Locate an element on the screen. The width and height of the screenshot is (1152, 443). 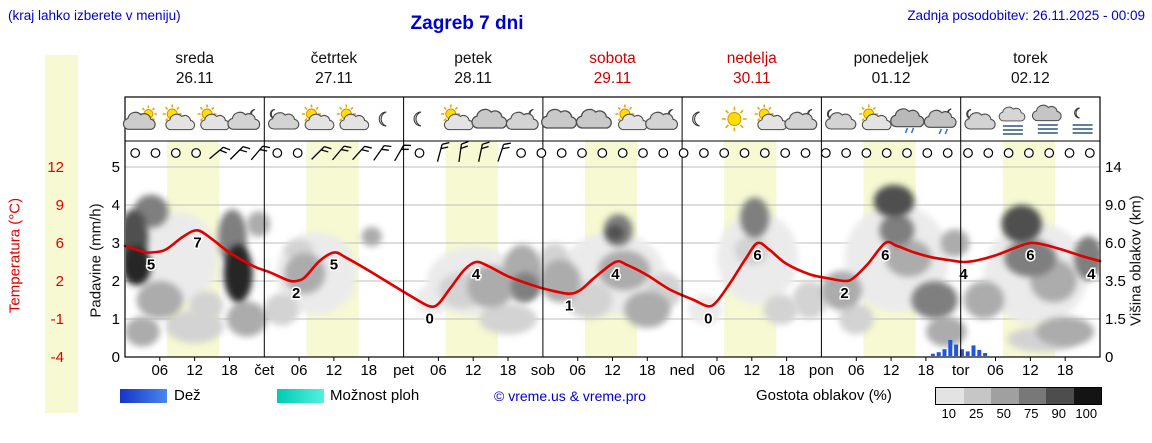
day-header-četrtek: četrtek 27.11 is located at coordinates (334, 68).